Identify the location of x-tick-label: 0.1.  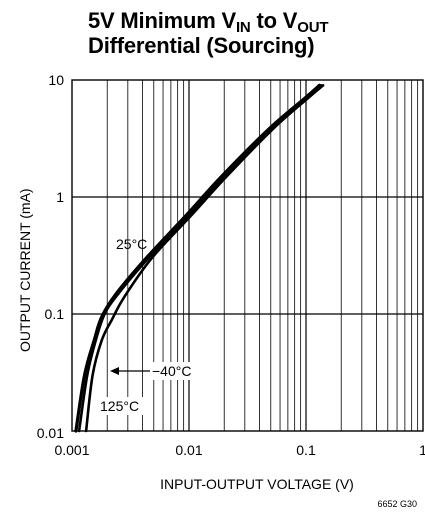
(306, 450).